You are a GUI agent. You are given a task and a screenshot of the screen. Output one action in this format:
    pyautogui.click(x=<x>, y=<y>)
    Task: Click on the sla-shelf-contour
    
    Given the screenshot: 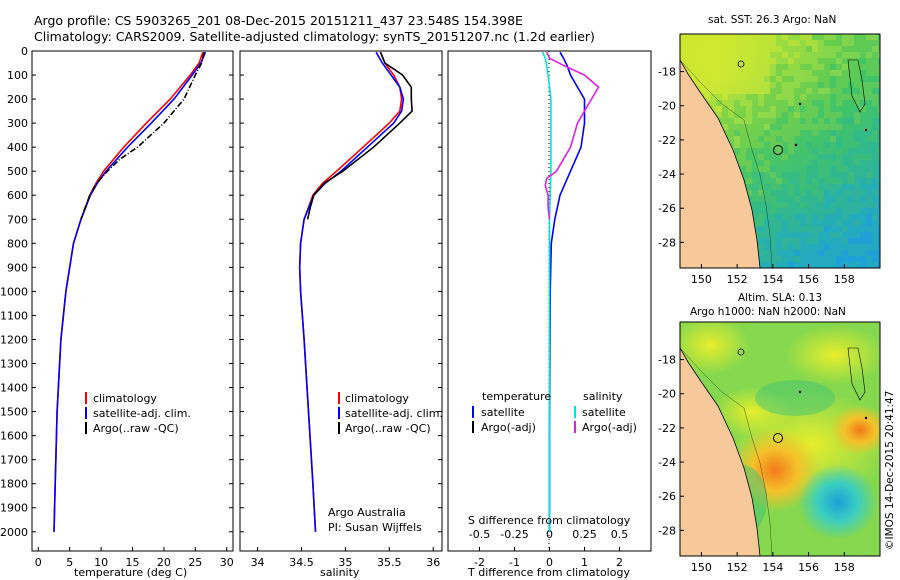 What is the action you would take?
    pyautogui.click(x=727, y=452)
    